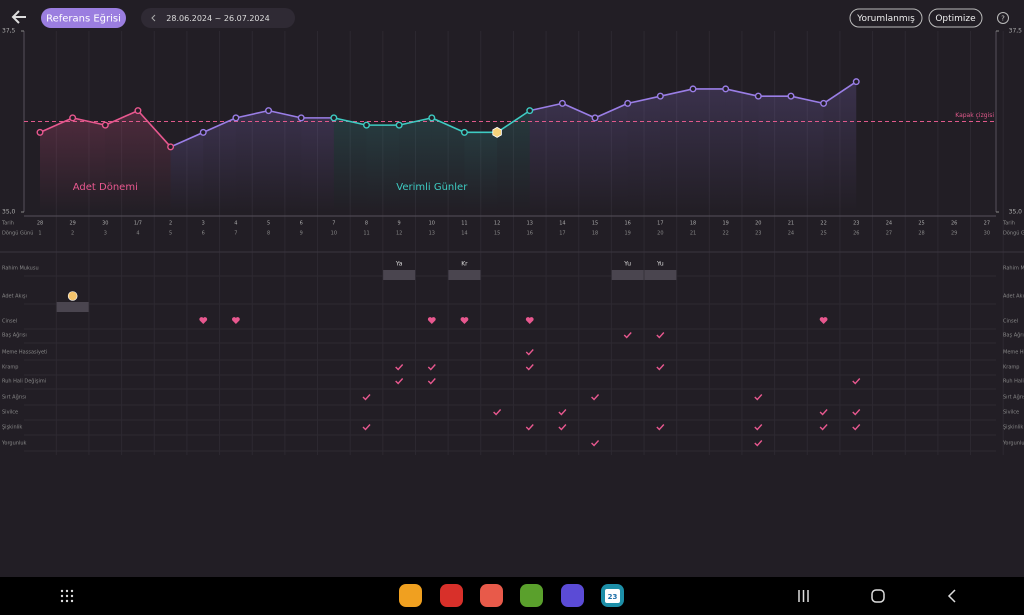  Describe the element at coordinates (301, 224) in the screenshot. I see `date-label: 6` at that location.